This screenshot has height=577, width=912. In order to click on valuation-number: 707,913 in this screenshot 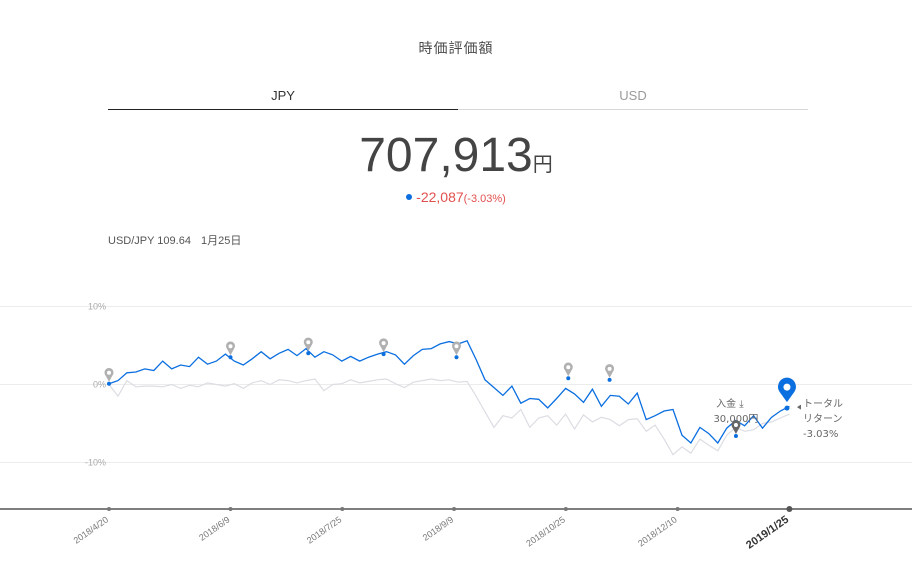, I will do `click(446, 155)`.